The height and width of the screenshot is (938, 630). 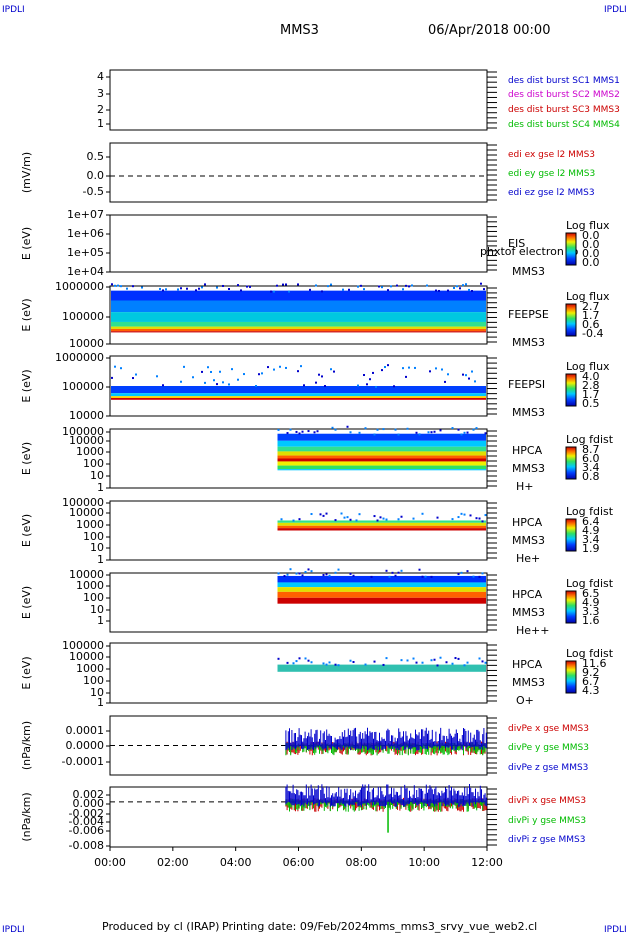 What do you see at coordinates (591, 385) in the screenshot?
I see `colorbar-tick-label: 2.8` at bounding box center [591, 385].